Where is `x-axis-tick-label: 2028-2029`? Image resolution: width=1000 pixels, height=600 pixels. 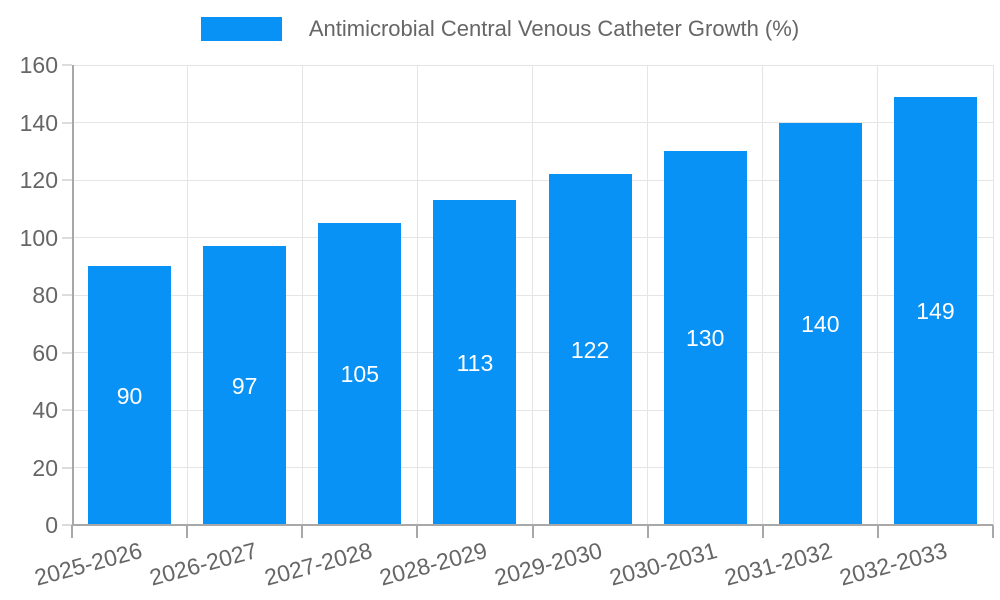
x-axis-tick-label: 2028-2029 is located at coordinates (356, 564).